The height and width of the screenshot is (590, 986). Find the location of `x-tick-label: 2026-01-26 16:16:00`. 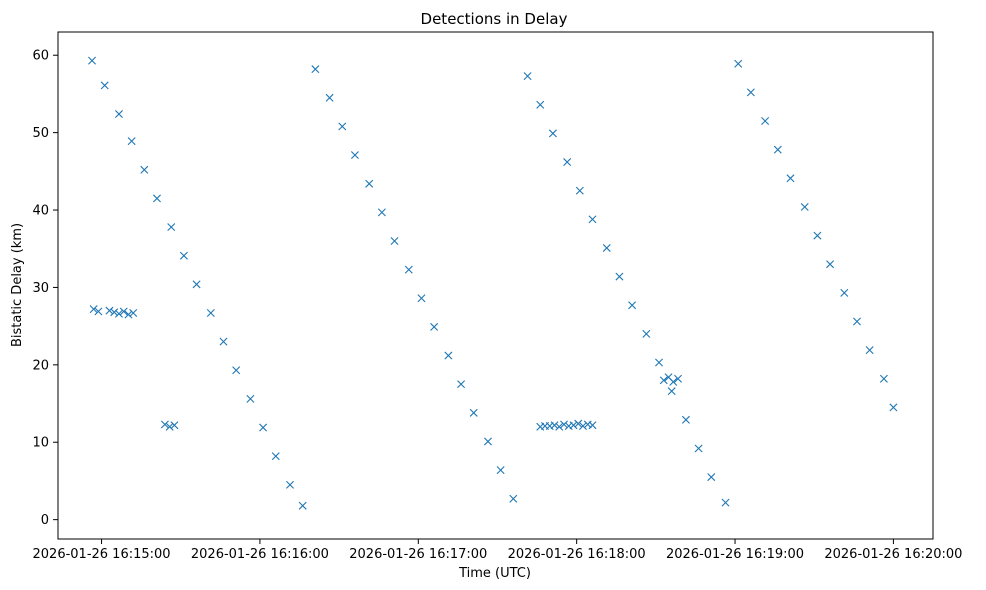

x-tick-label: 2026-01-26 16:16:00 is located at coordinates (260, 554).